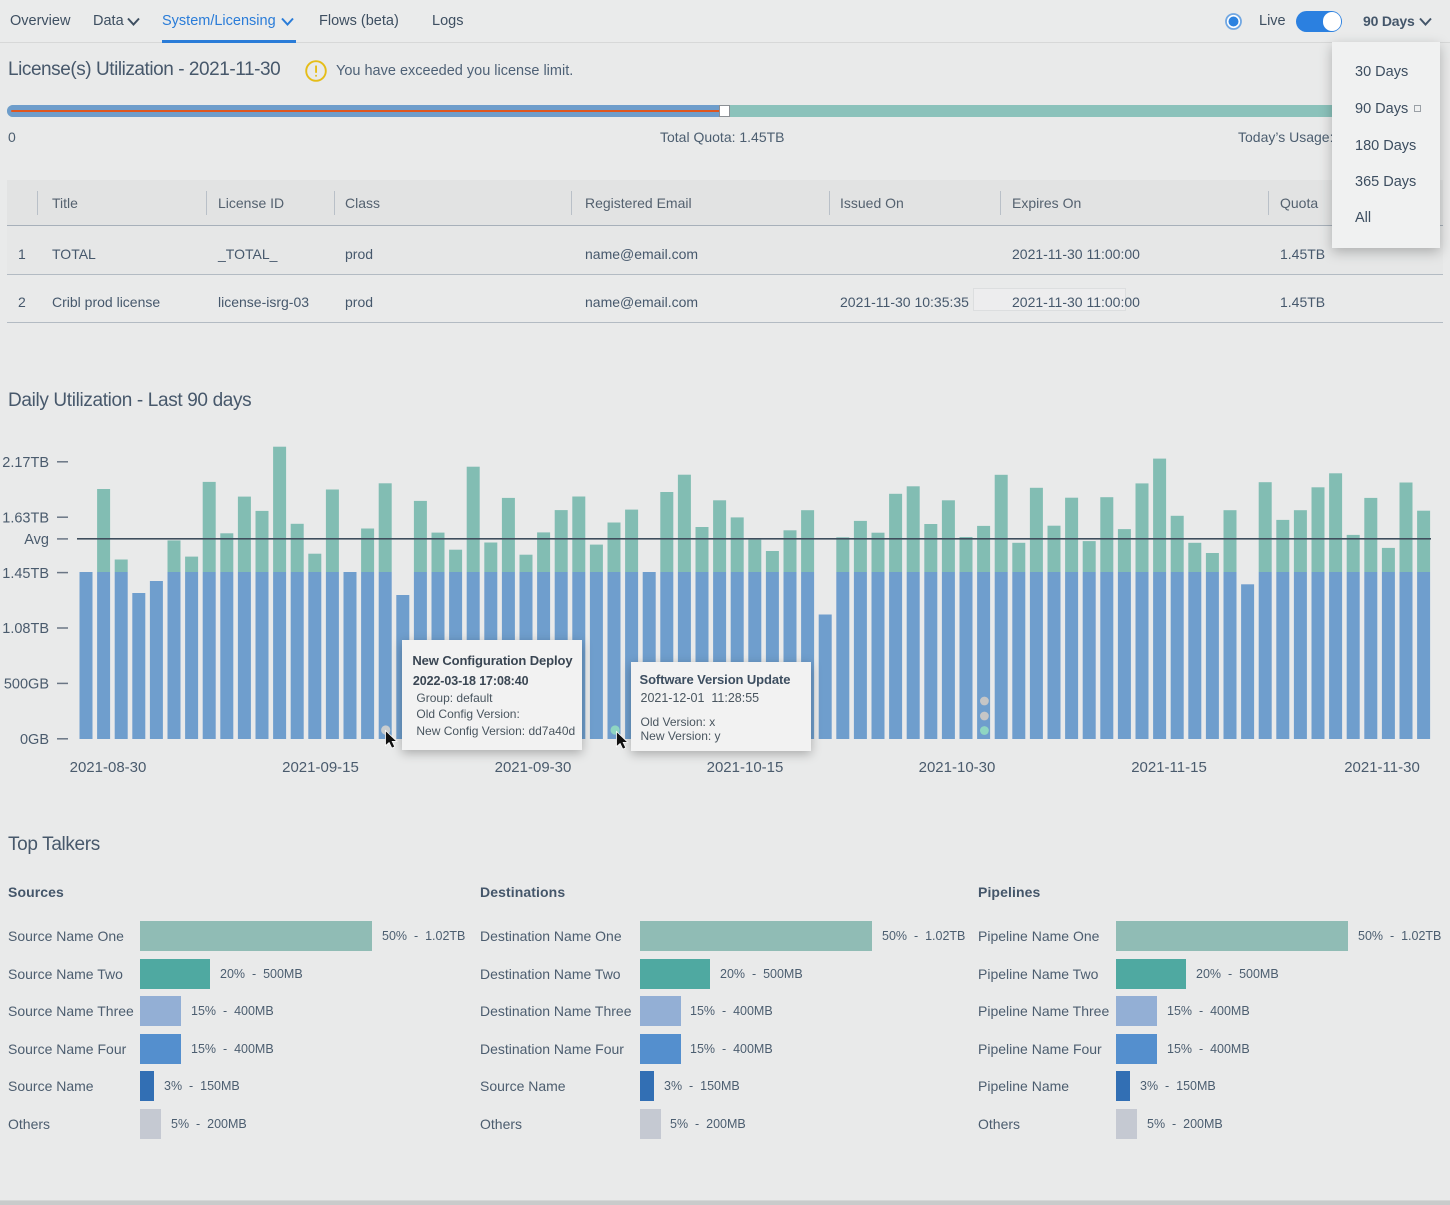 The width and height of the screenshot is (1450, 1205). What do you see at coordinates (745, 767) in the screenshot?
I see `svg-text: 2021-10-15` at bounding box center [745, 767].